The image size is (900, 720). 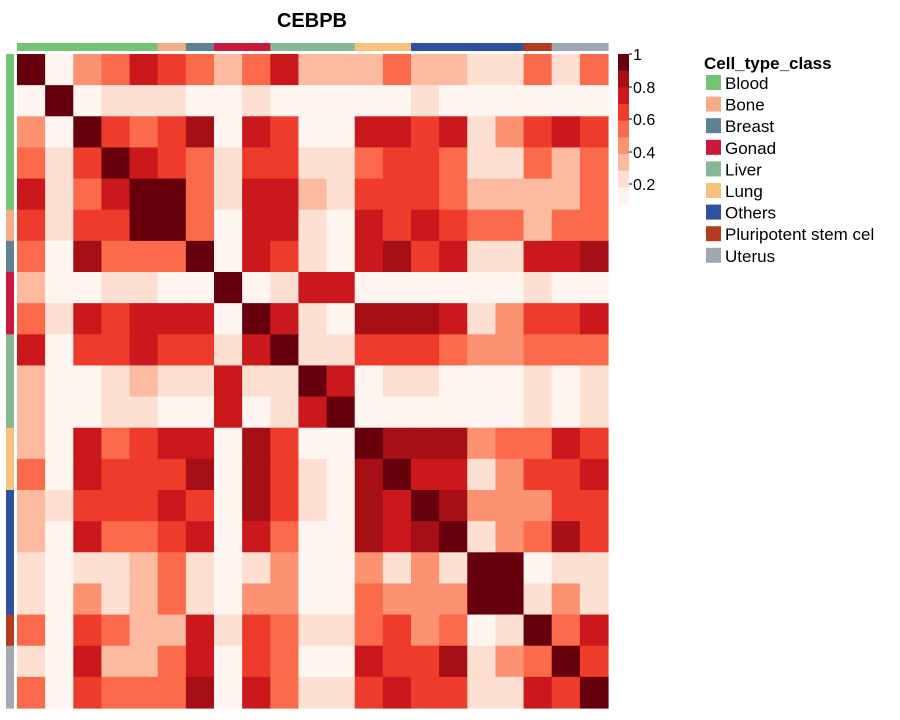 What do you see at coordinates (746, 83) in the screenshot?
I see `legend-label: Blood` at bounding box center [746, 83].